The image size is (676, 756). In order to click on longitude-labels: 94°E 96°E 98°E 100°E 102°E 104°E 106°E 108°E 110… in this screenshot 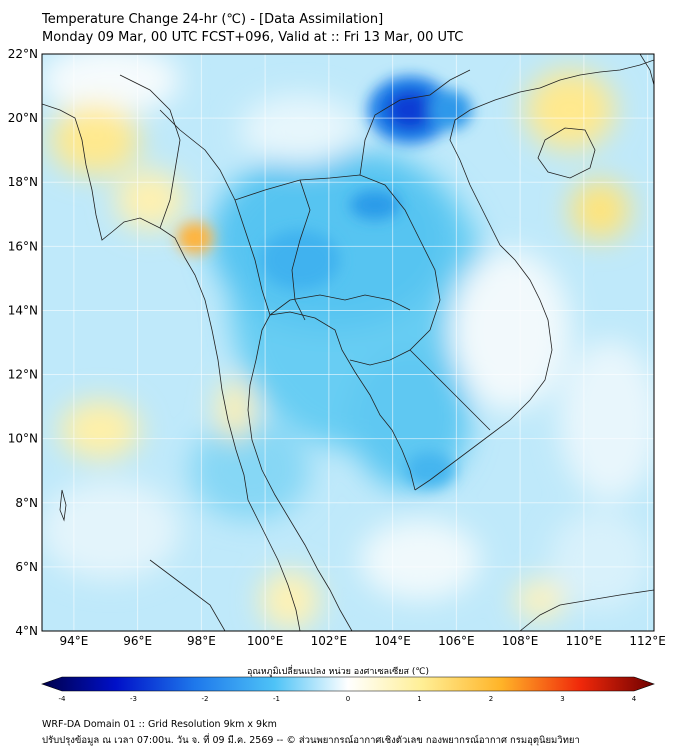, I will do `click(362, 641)`.